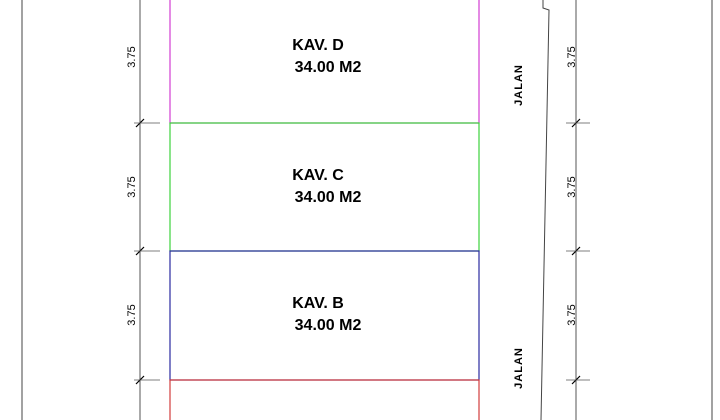 The height and width of the screenshot is (420, 720). I want to click on plot-label: KAV. B, so click(318, 303).